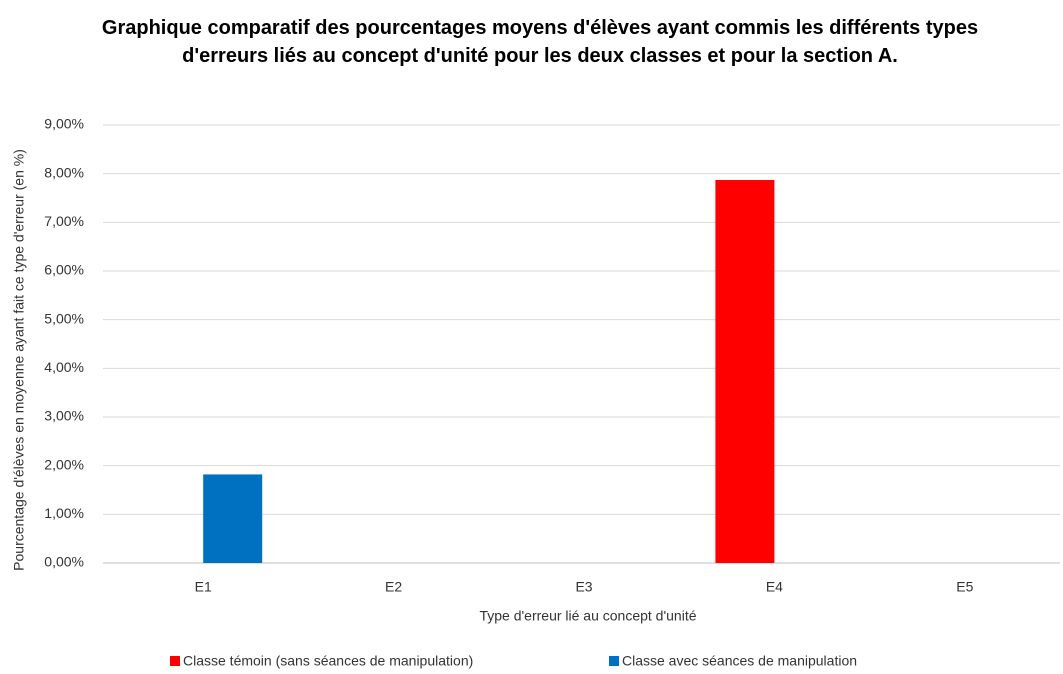  What do you see at coordinates (393, 587) in the screenshot?
I see `x-tick-label: E2` at bounding box center [393, 587].